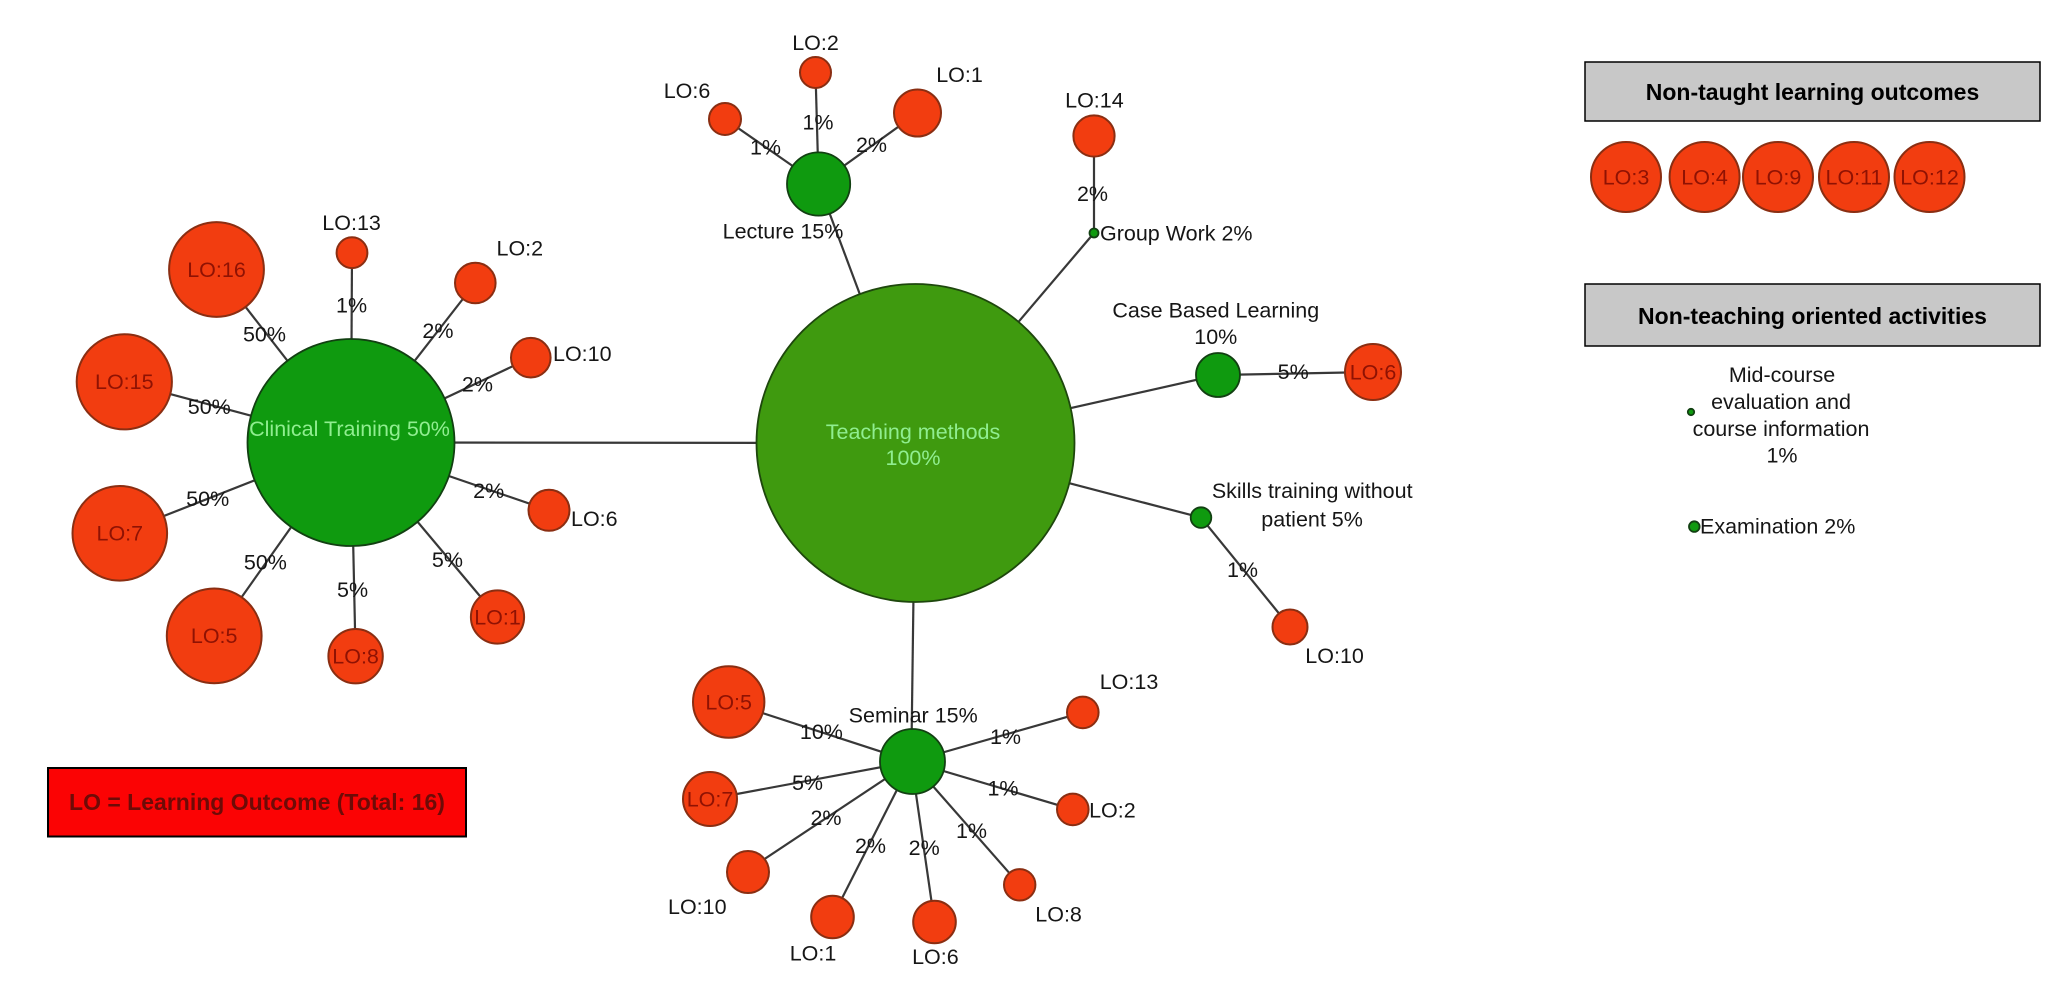 The image size is (2059, 1001). I want to click on svg-text: Mid-course, so click(1782, 375).